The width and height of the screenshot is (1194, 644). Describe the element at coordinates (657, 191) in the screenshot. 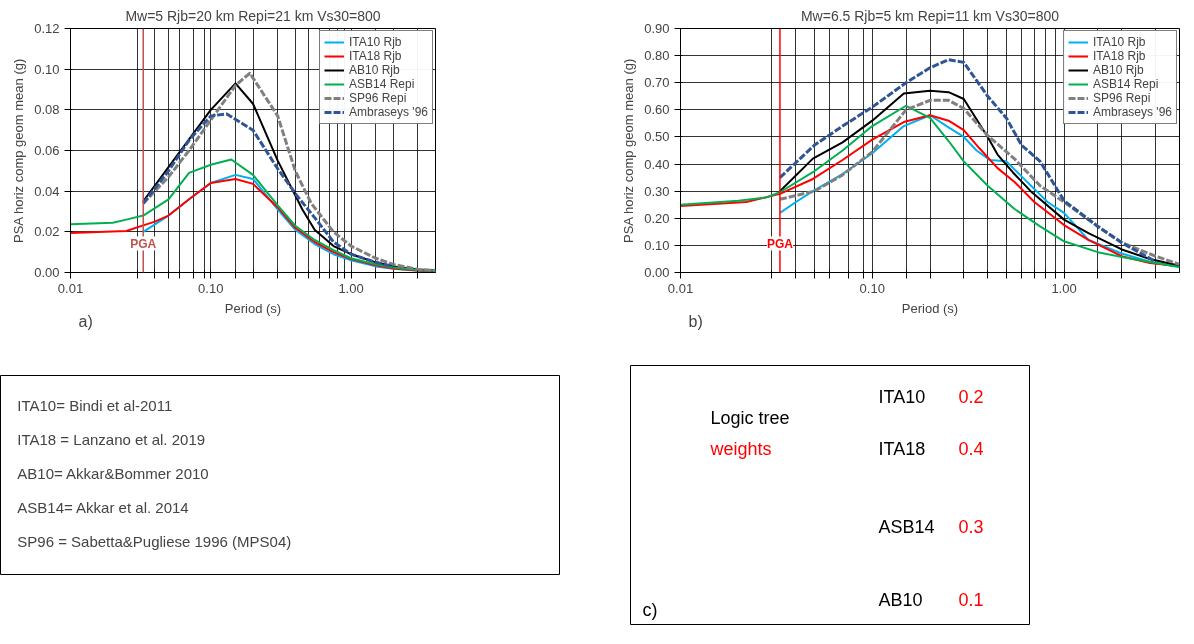

I see `y-tick-label: 0.30` at that location.